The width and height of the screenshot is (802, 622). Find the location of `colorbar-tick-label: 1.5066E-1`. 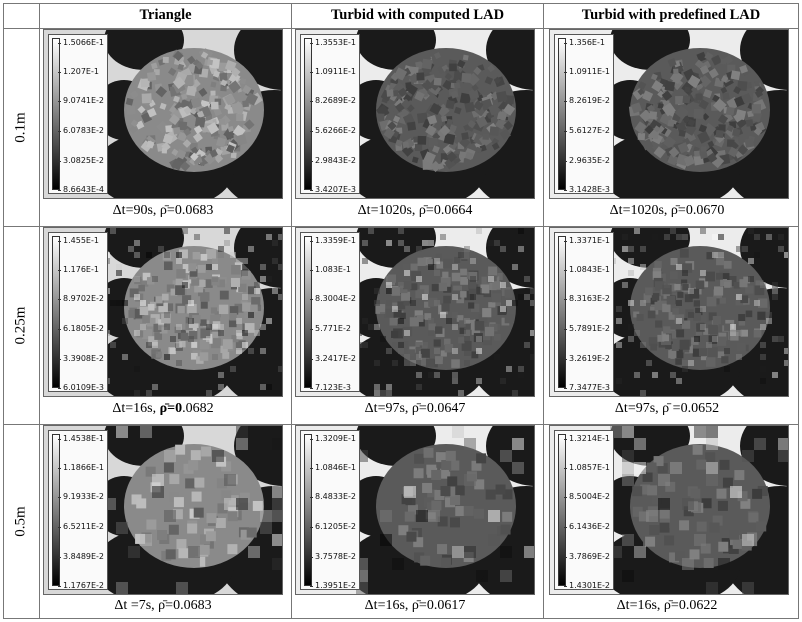

colorbar-tick-label: 1.5066E-1 is located at coordinates (81, 42).